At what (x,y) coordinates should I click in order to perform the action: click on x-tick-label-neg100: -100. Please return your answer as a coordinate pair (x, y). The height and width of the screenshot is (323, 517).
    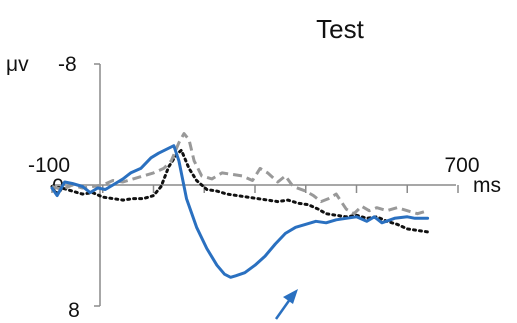
    Looking at the image, I should click on (49, 165).